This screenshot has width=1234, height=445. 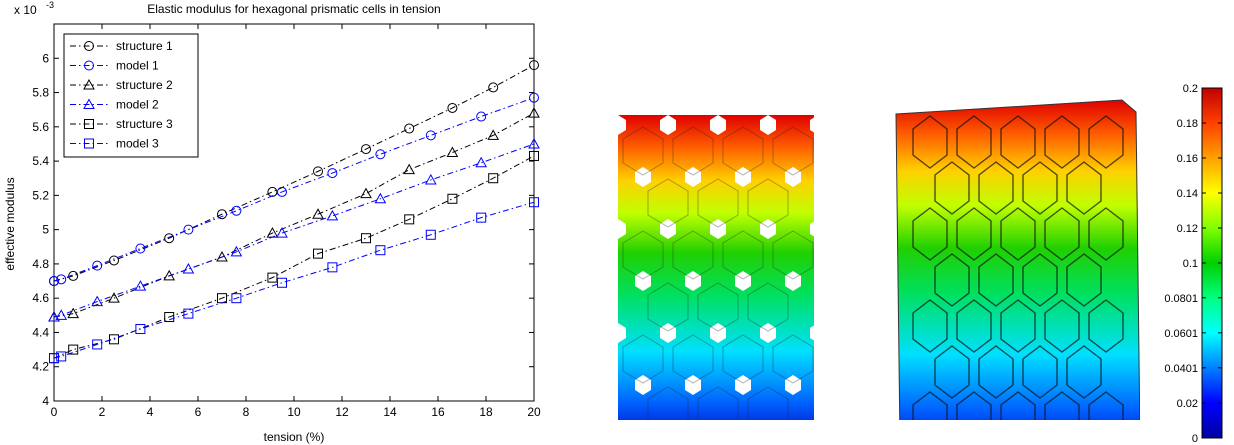 I want to click on legend-item: structure 2, so click(x=121, y=85).